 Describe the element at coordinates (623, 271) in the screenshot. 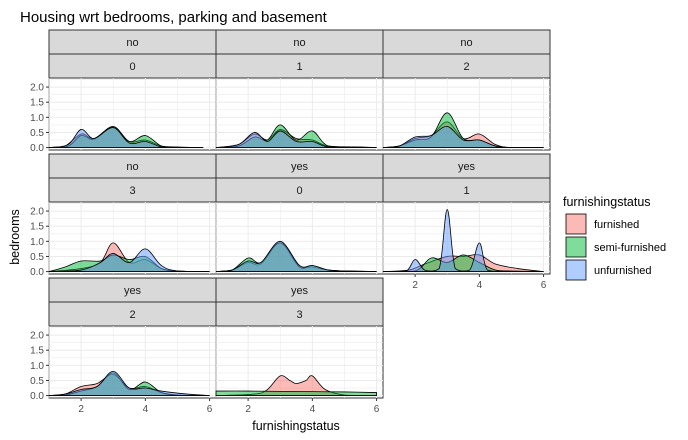

I see `legend-label-unfurnished: unfurnished` at that location.